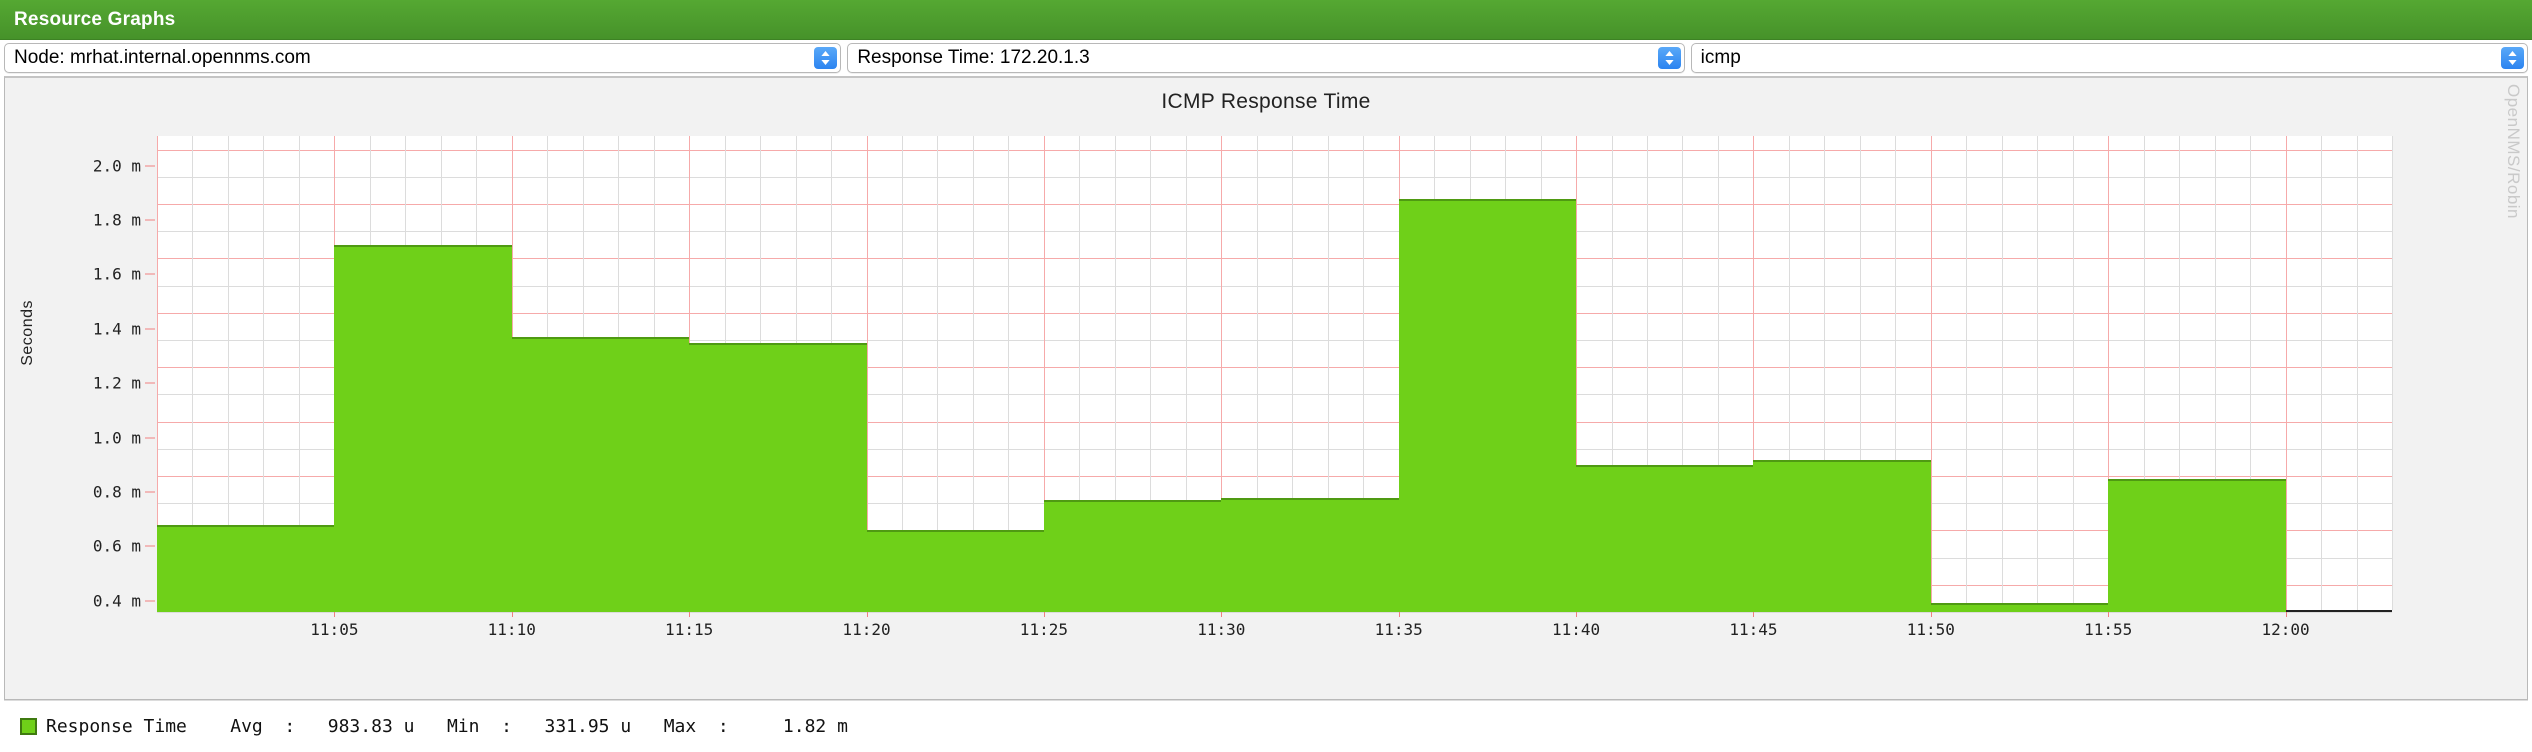 The image size is (2532, 752). What do you see at coordinates (116, 274) in the screenshot?
I see `y-axis-tick-label: 1.6 m` at bounding box center [116, 274].